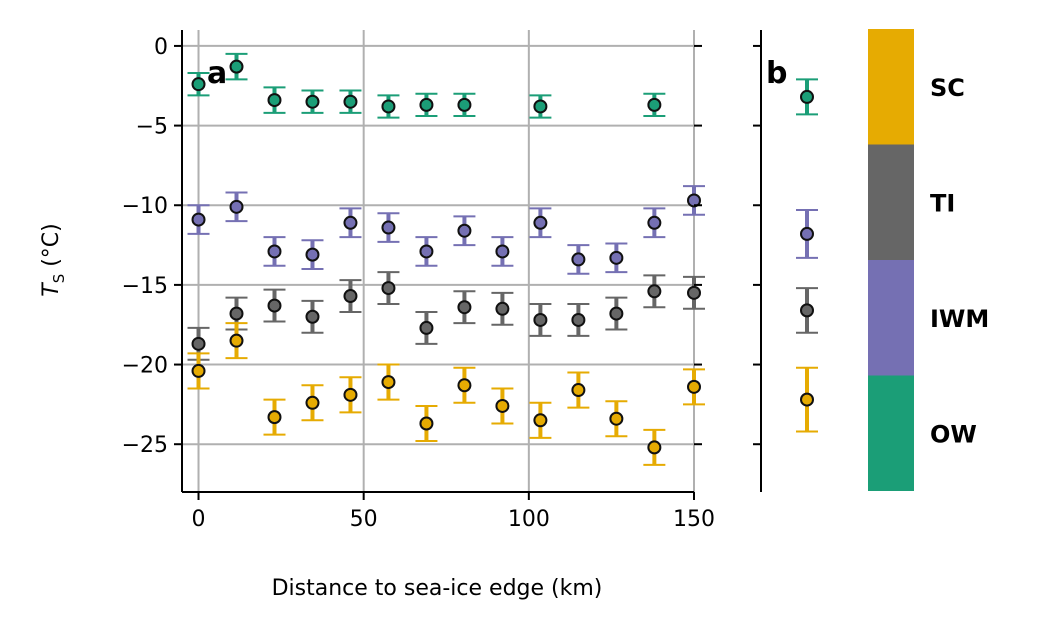 This screenshot has height=633, width=1041. What do you see at coordinates (947, 88) in the screenshot?
I see `legend-label: SC` at bounding box center [947, 88].